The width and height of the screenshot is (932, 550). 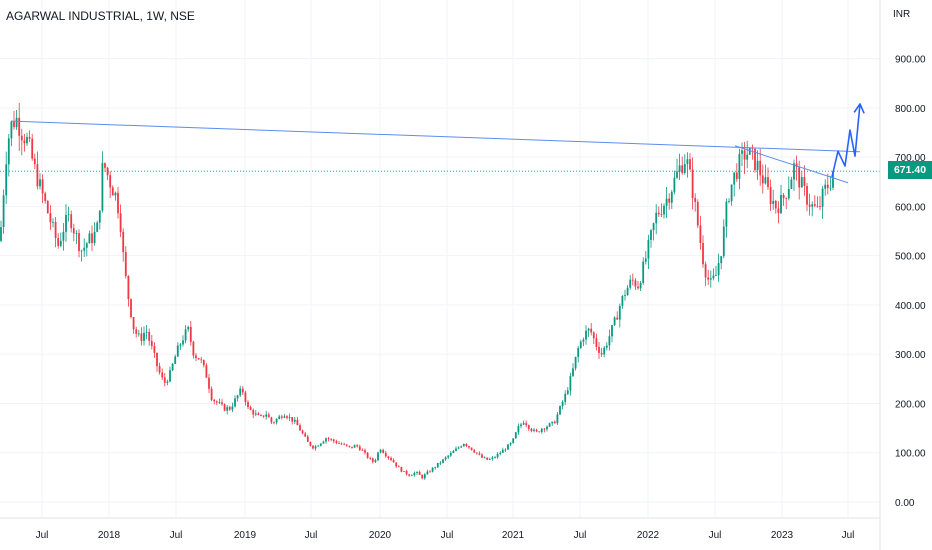 What do you see at coordinates (910, 404) in the screenshot?
I see `y-tick-label: 200.00` at bounding box center [910, 404].